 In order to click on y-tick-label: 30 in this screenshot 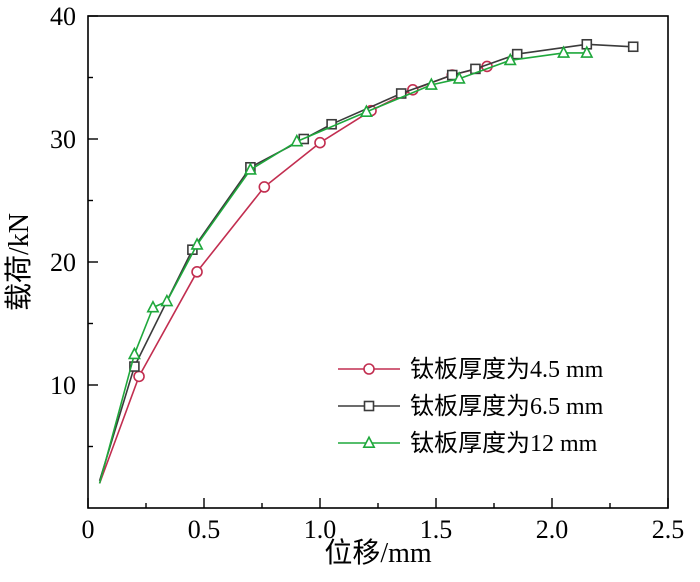, I will do `click(63, 139)`.